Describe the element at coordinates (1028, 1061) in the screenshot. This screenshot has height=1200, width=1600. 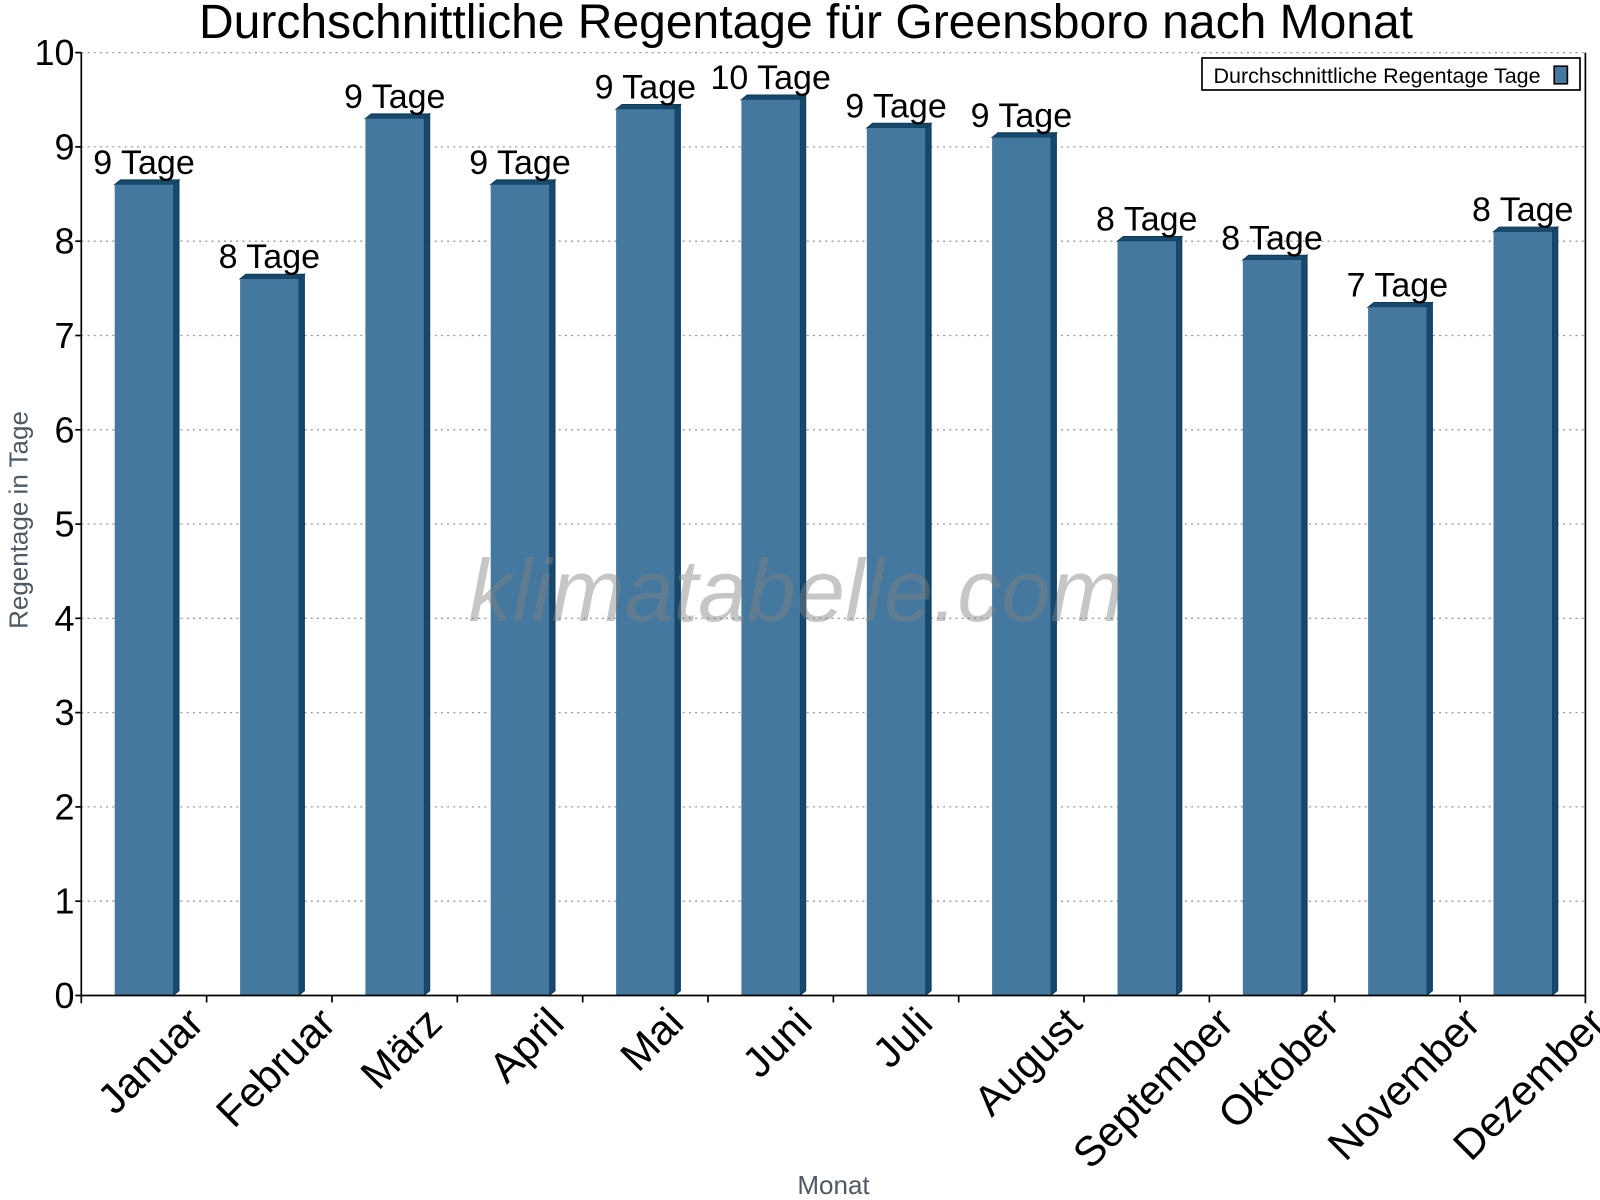
I see `svg-text: August` at that location.